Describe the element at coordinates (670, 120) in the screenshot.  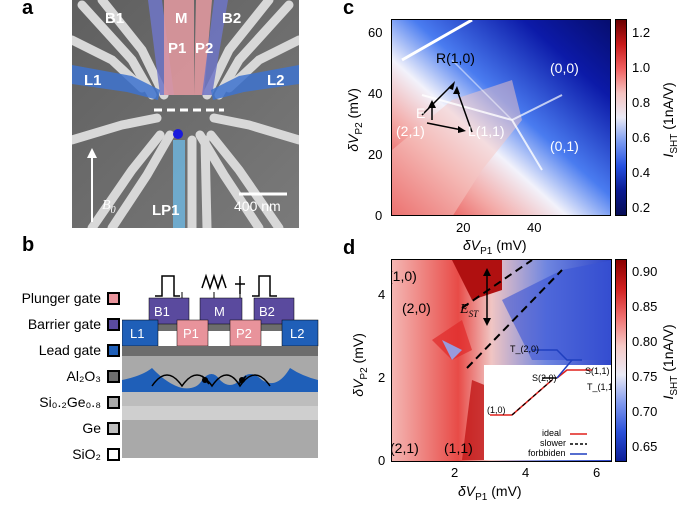
I see `c-colorbar-label: ISHT (1nA/V)` at that location.